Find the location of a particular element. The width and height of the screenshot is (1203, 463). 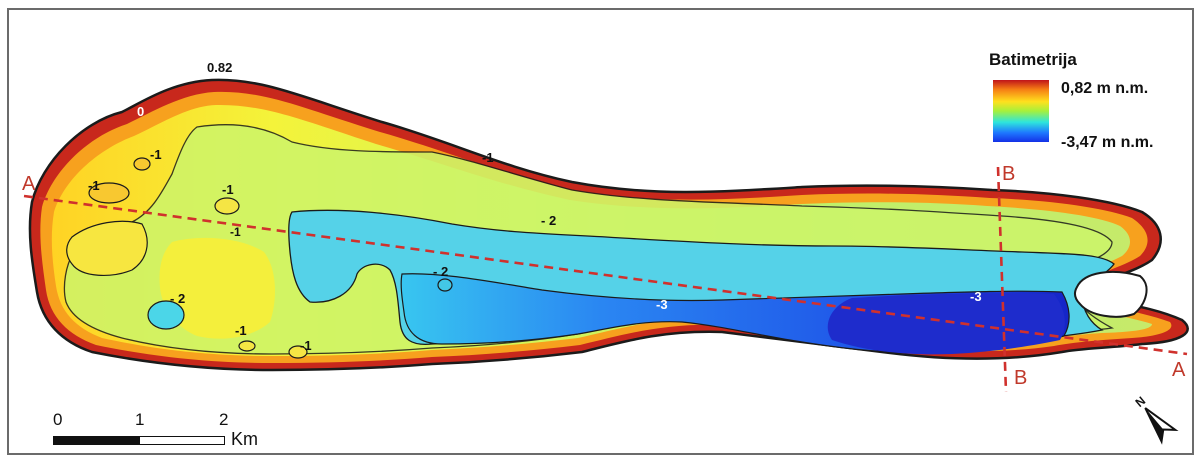

pocket-m1-d is located at coordinates (247, 346).